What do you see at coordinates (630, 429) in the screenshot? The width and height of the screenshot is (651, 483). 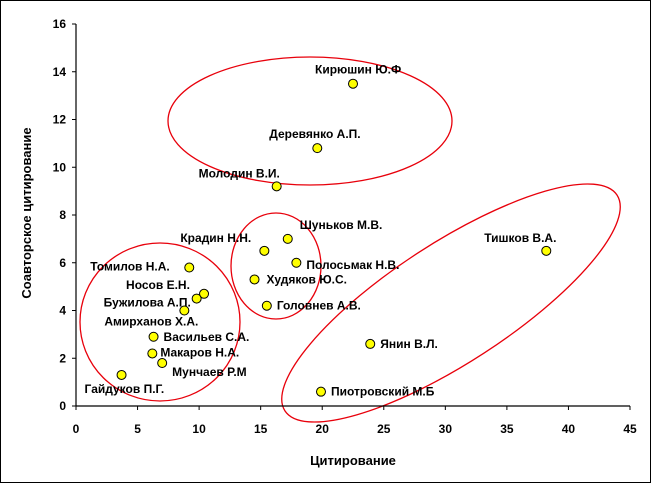 I see `x-tick-label: 45` at bounding box center [630, 429].